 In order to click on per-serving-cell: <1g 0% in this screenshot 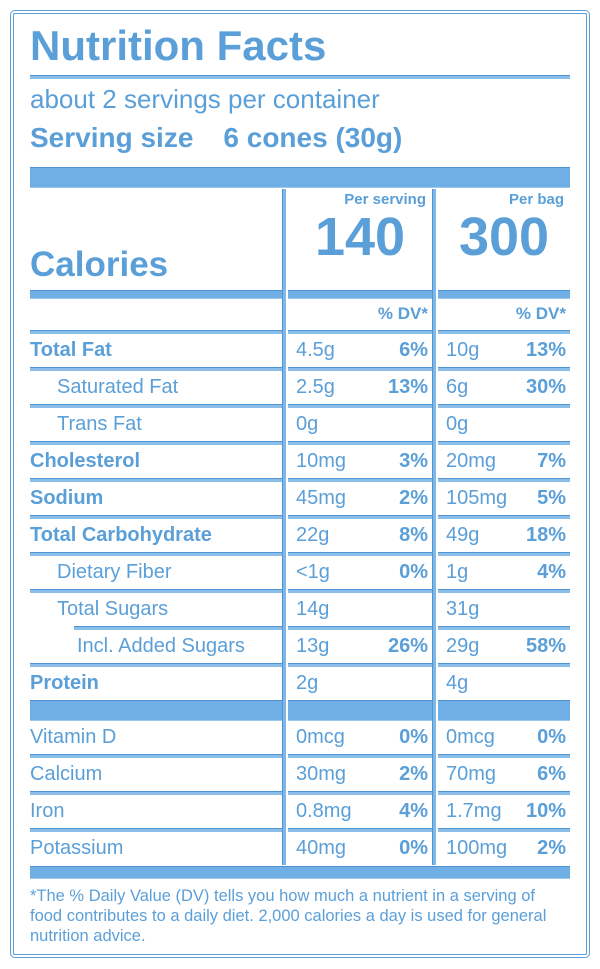, I will do `click(360, 572)`.